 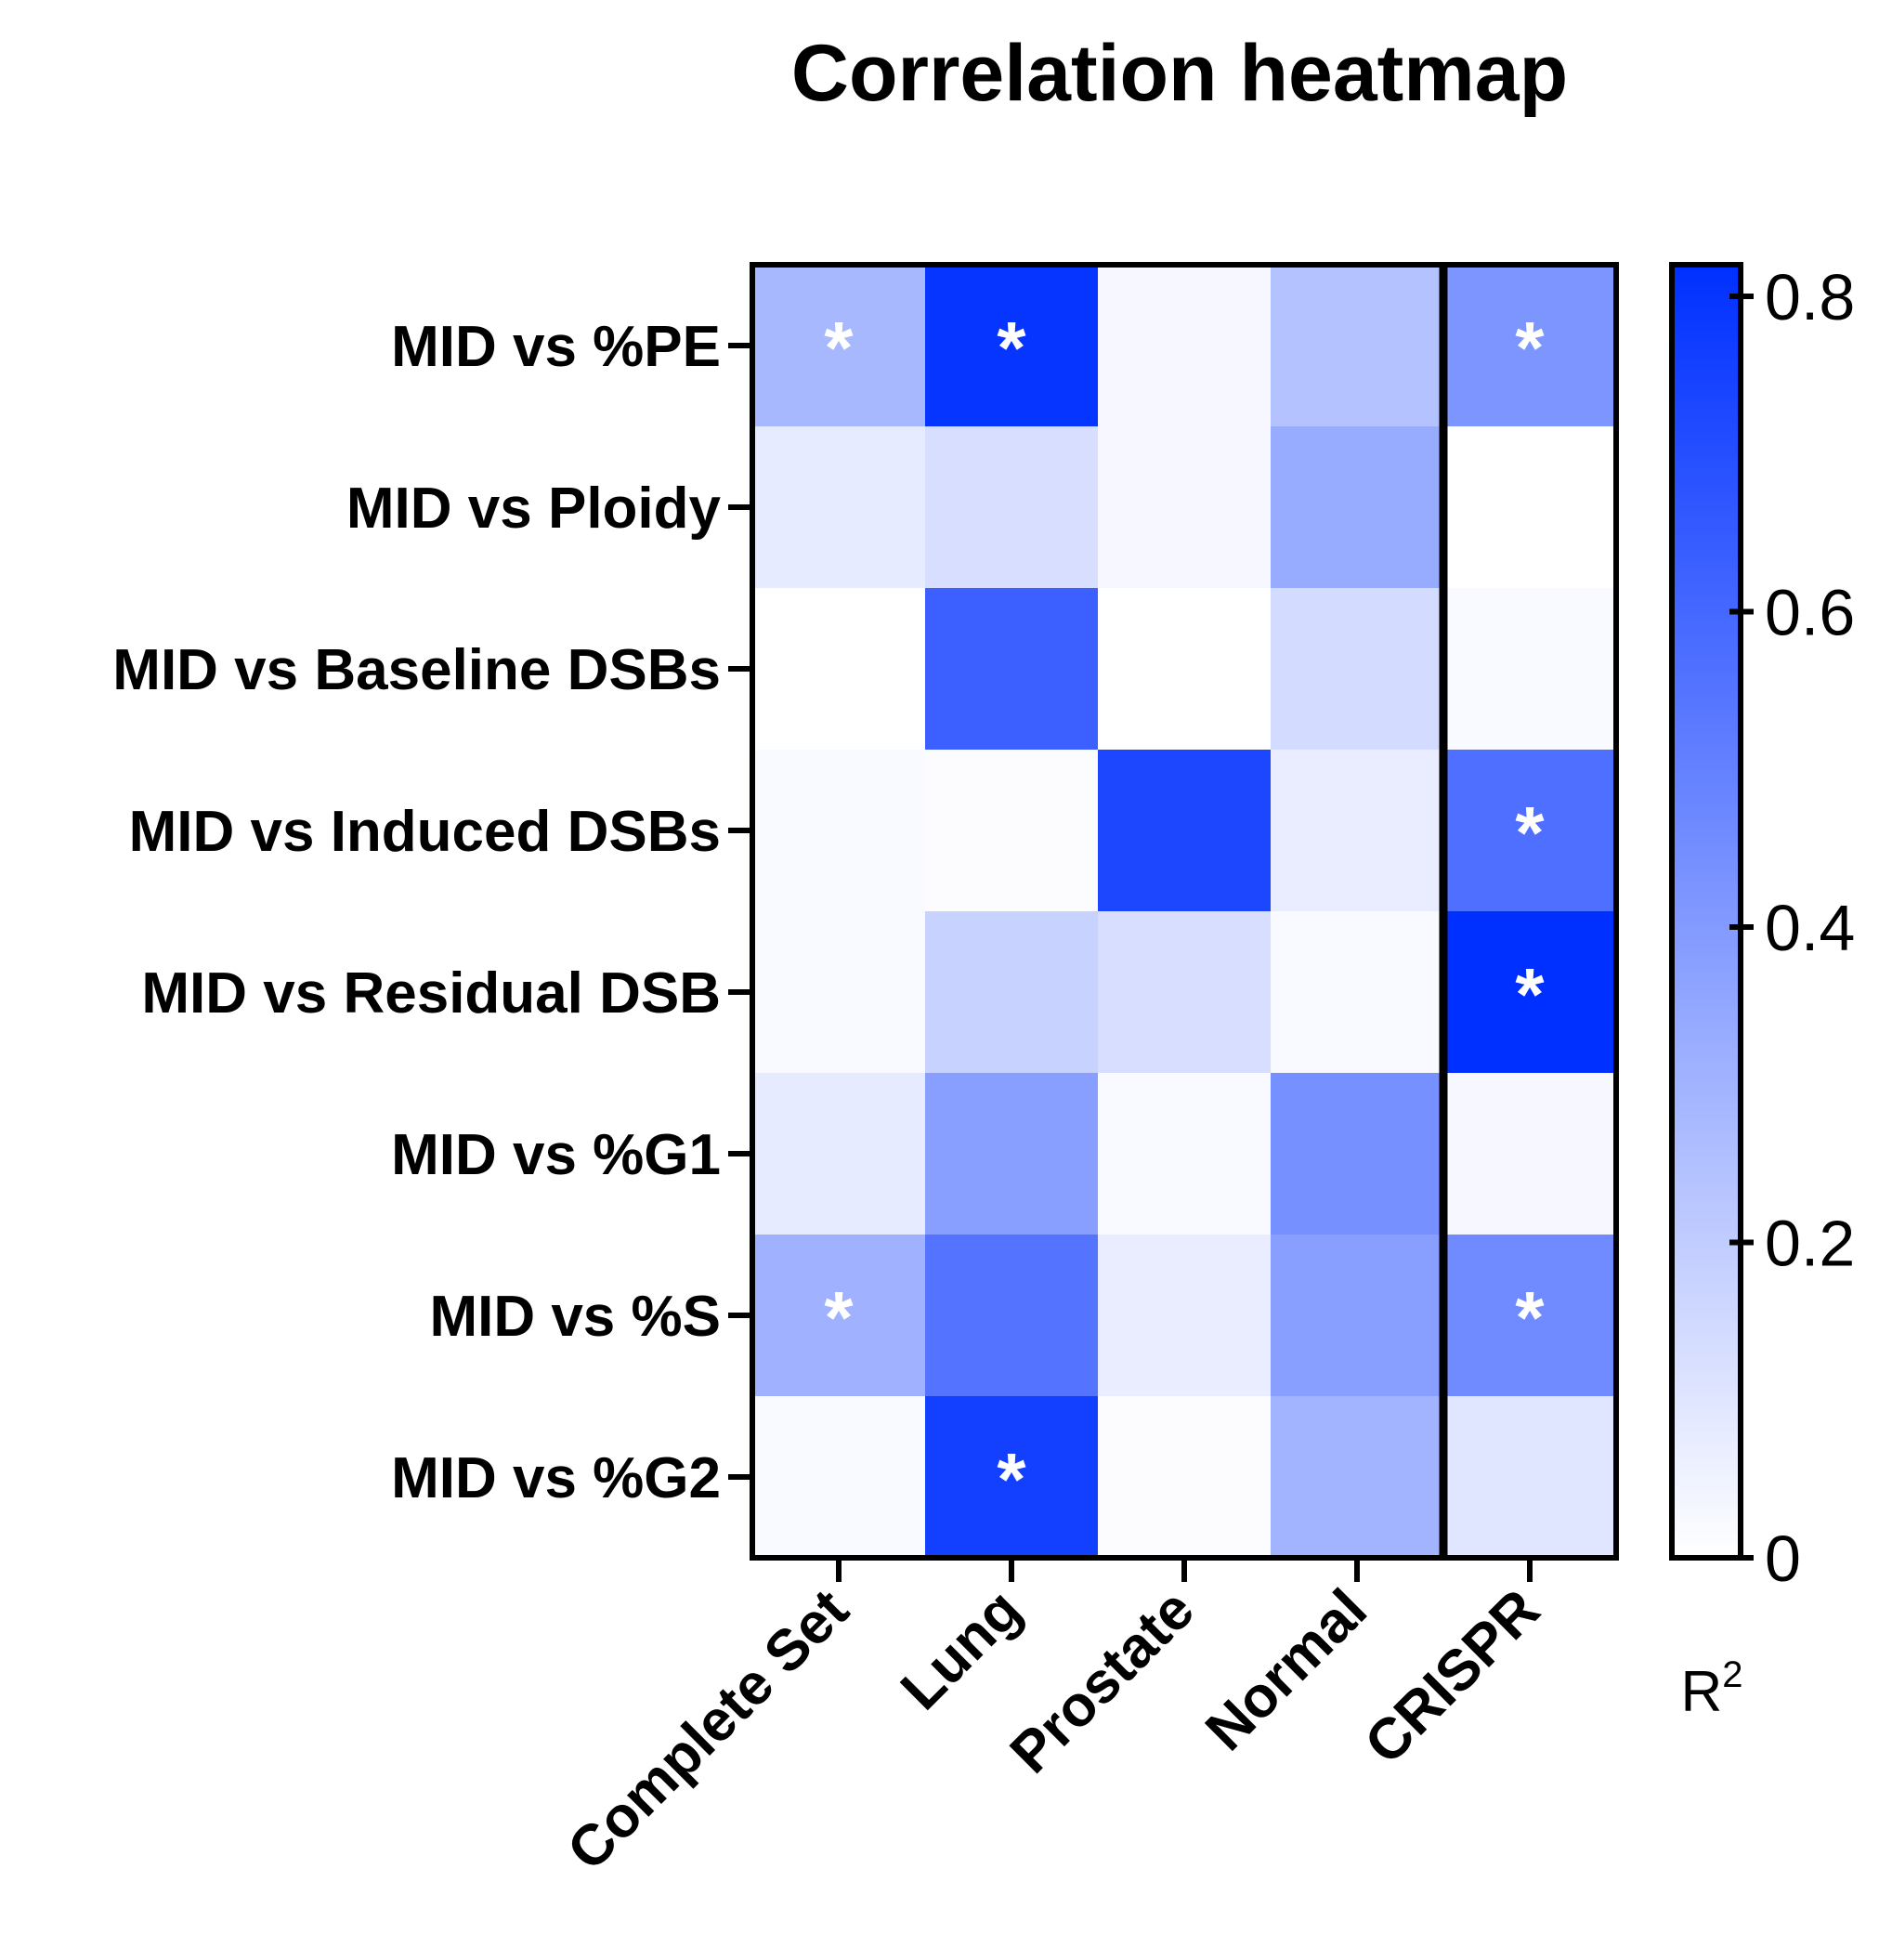 I want to click on heatmap-cell-mid-vs-s-normal, so click(x=1358, y=1316).